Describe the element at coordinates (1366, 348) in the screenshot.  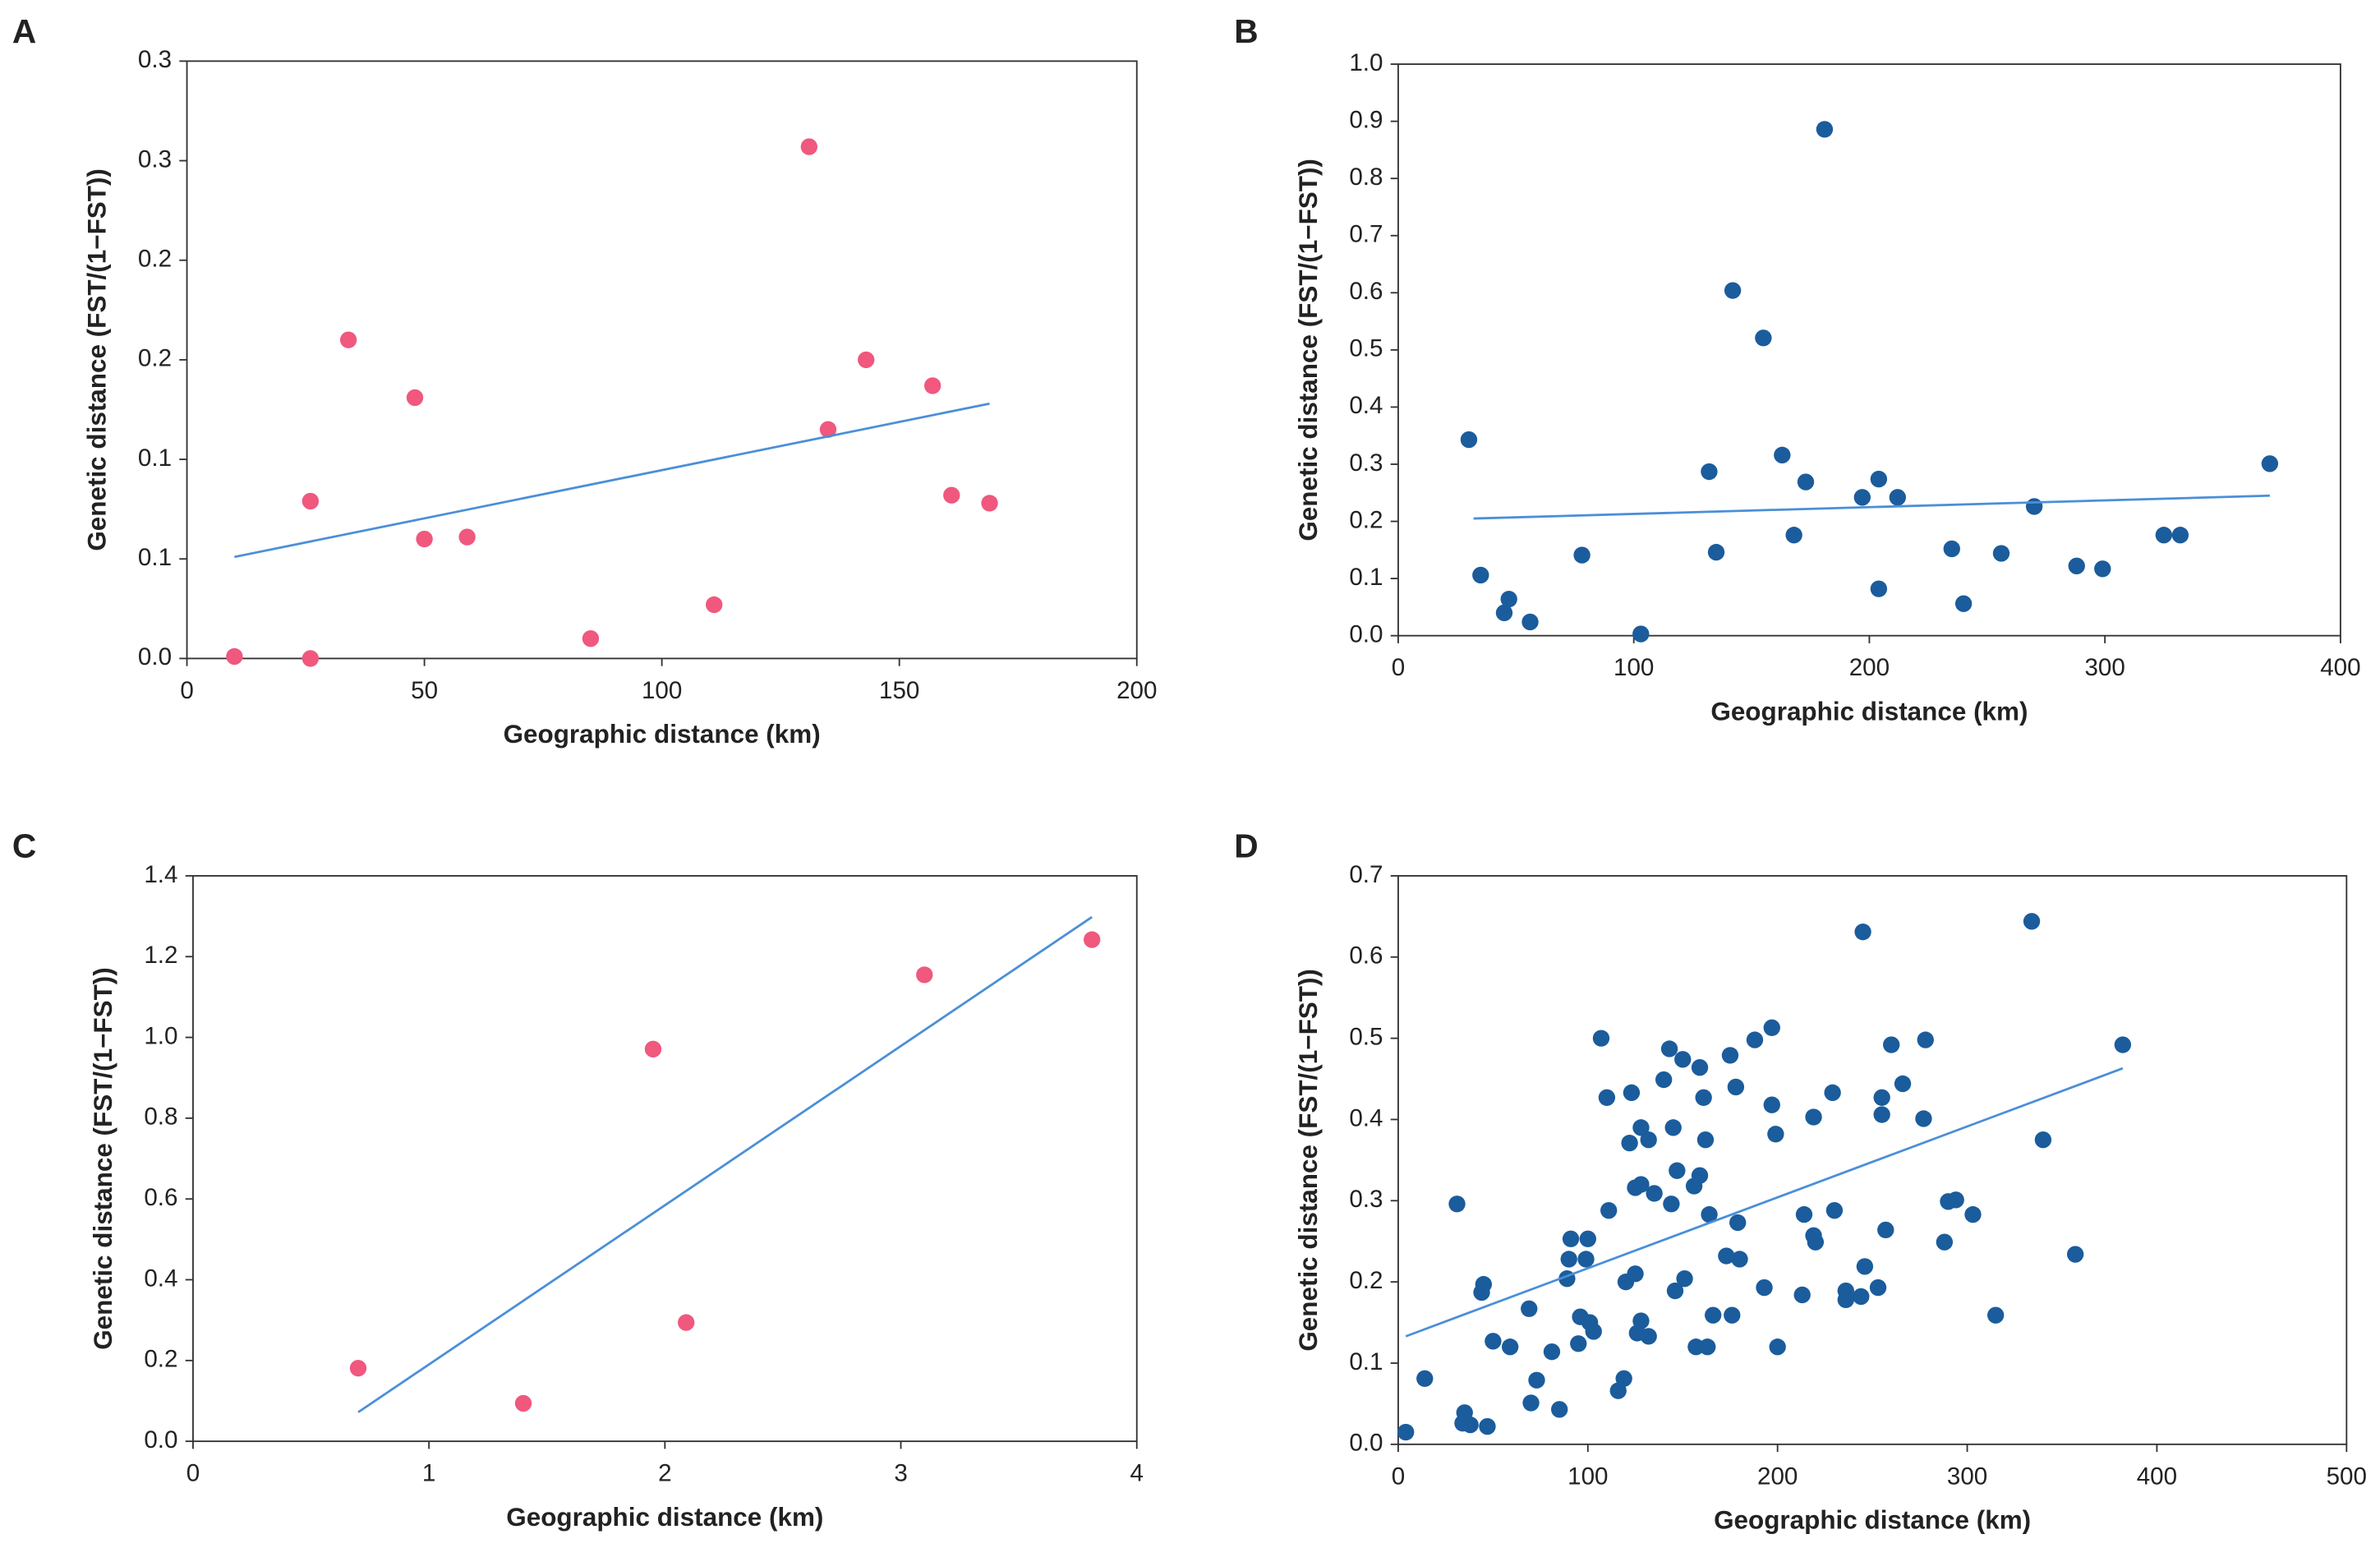
I see `y-tick-label: 0.5` at that location.